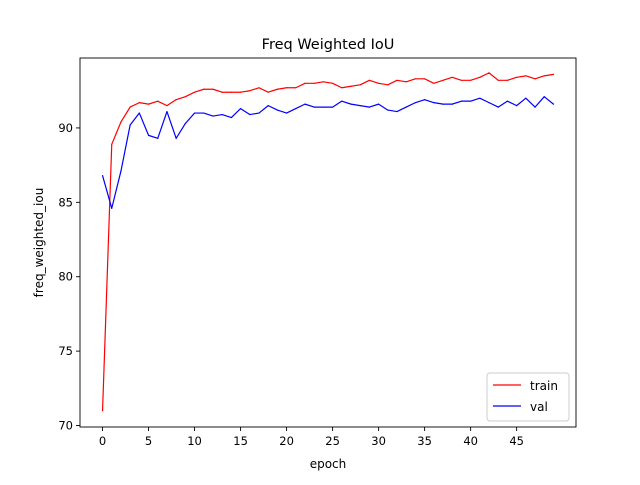 This screenshot has height=485, width=640. I want to click on legend-label-val: val, so click(539, 407).